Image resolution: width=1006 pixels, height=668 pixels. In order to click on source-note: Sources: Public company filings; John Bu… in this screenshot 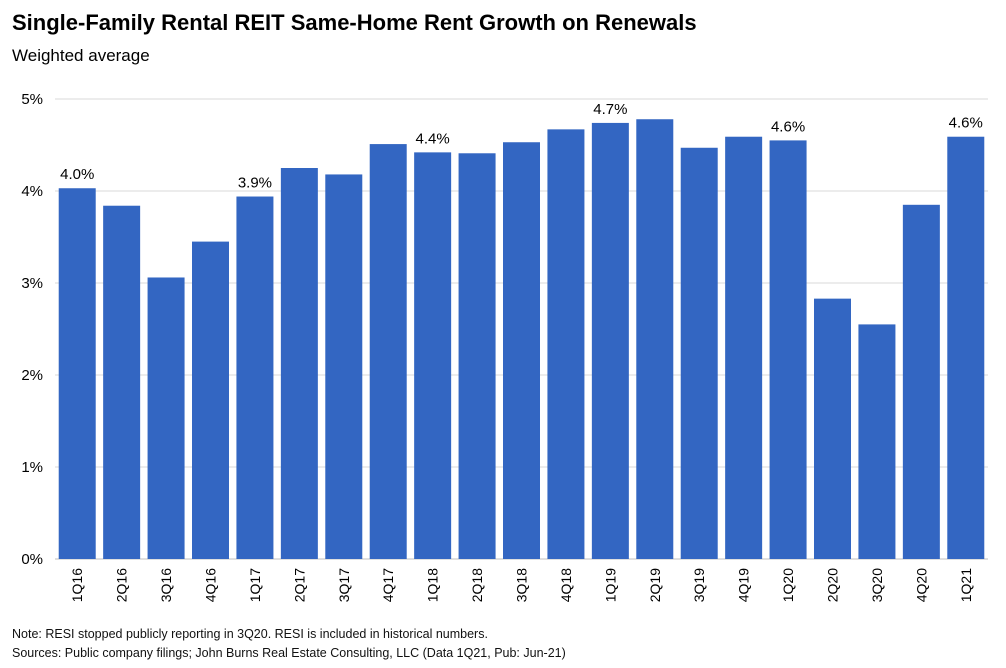, I will do `click(289, 653)`.